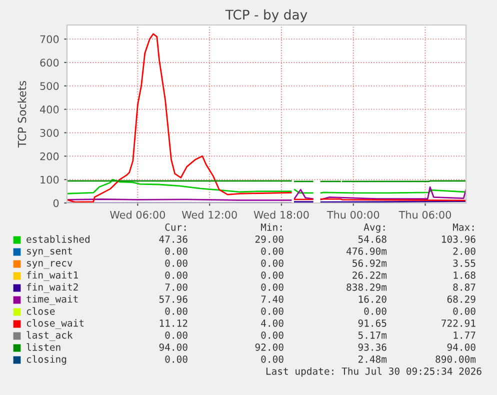 Image resolution: width=497 pixels, height=395 pixels. I want to click on text: 722.91, so click(459, 323).